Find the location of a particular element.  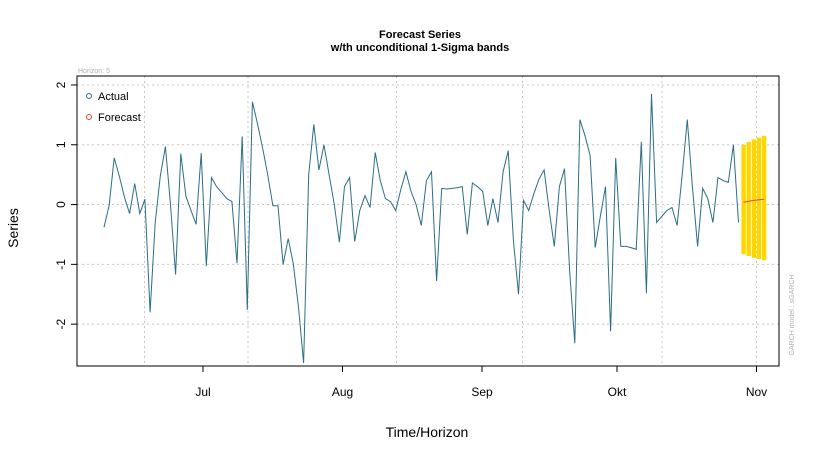

model-label: GARCH model : sGARCH is located at coordinates (792, 315).